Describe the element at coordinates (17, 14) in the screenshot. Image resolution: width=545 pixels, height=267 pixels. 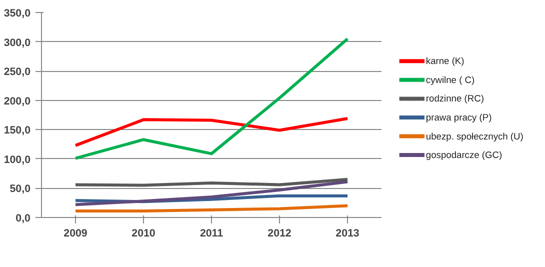
I see `y-tick-label: 350,0` at that location.